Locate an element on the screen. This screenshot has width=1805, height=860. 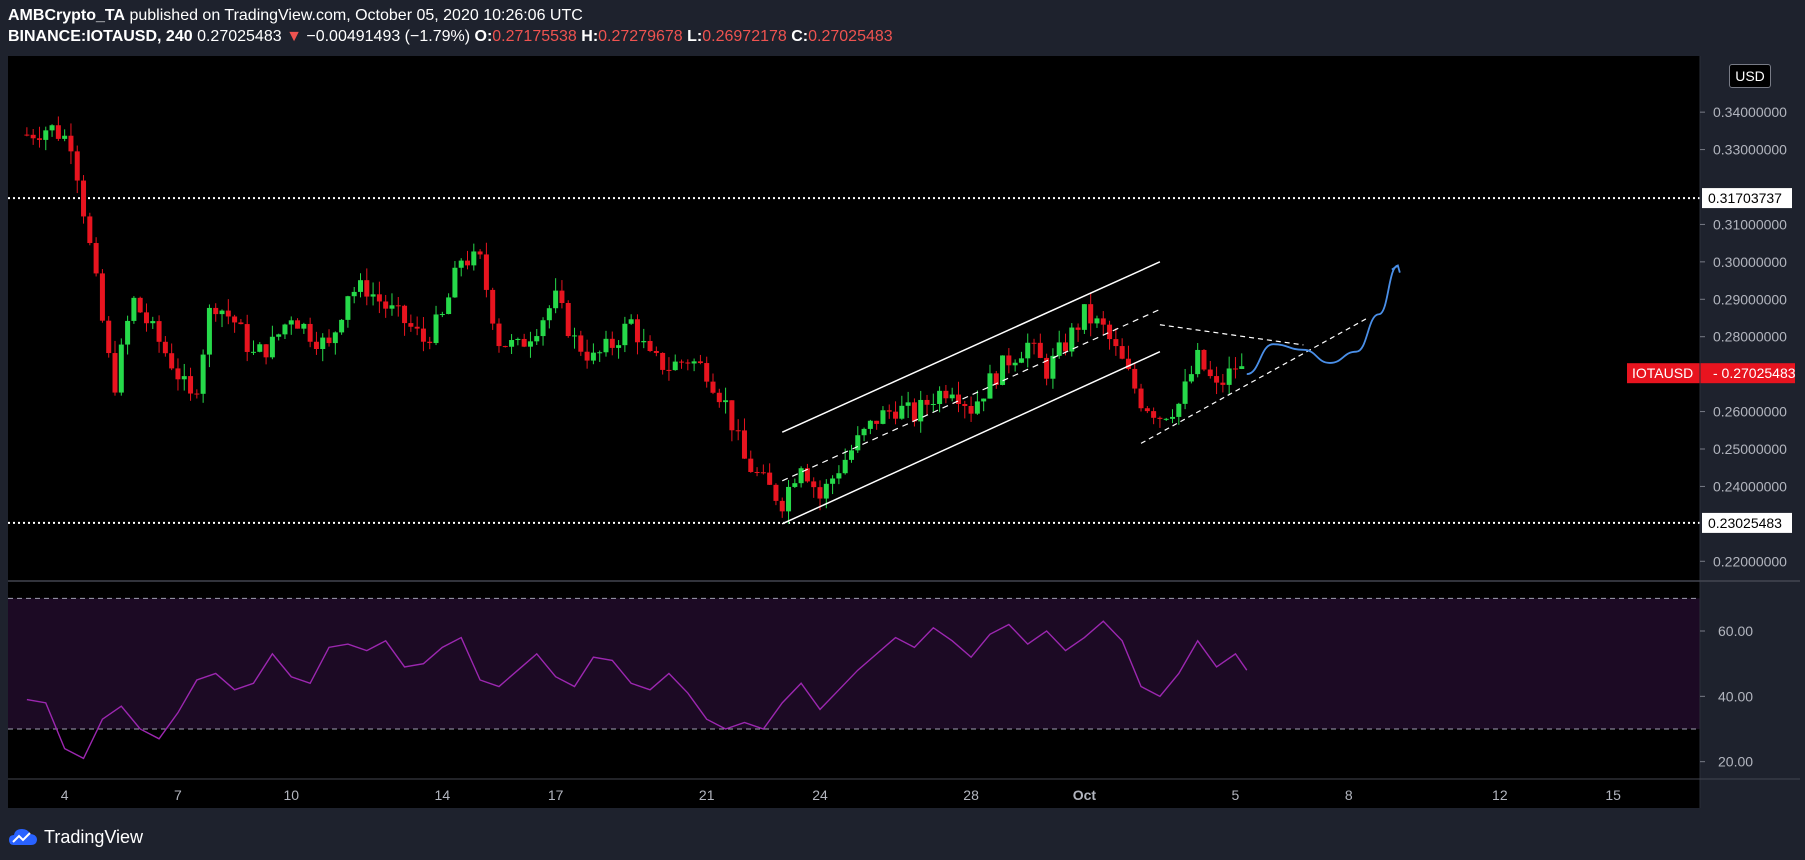
time-tick-label: 17 is located at coordinates (556, 795).